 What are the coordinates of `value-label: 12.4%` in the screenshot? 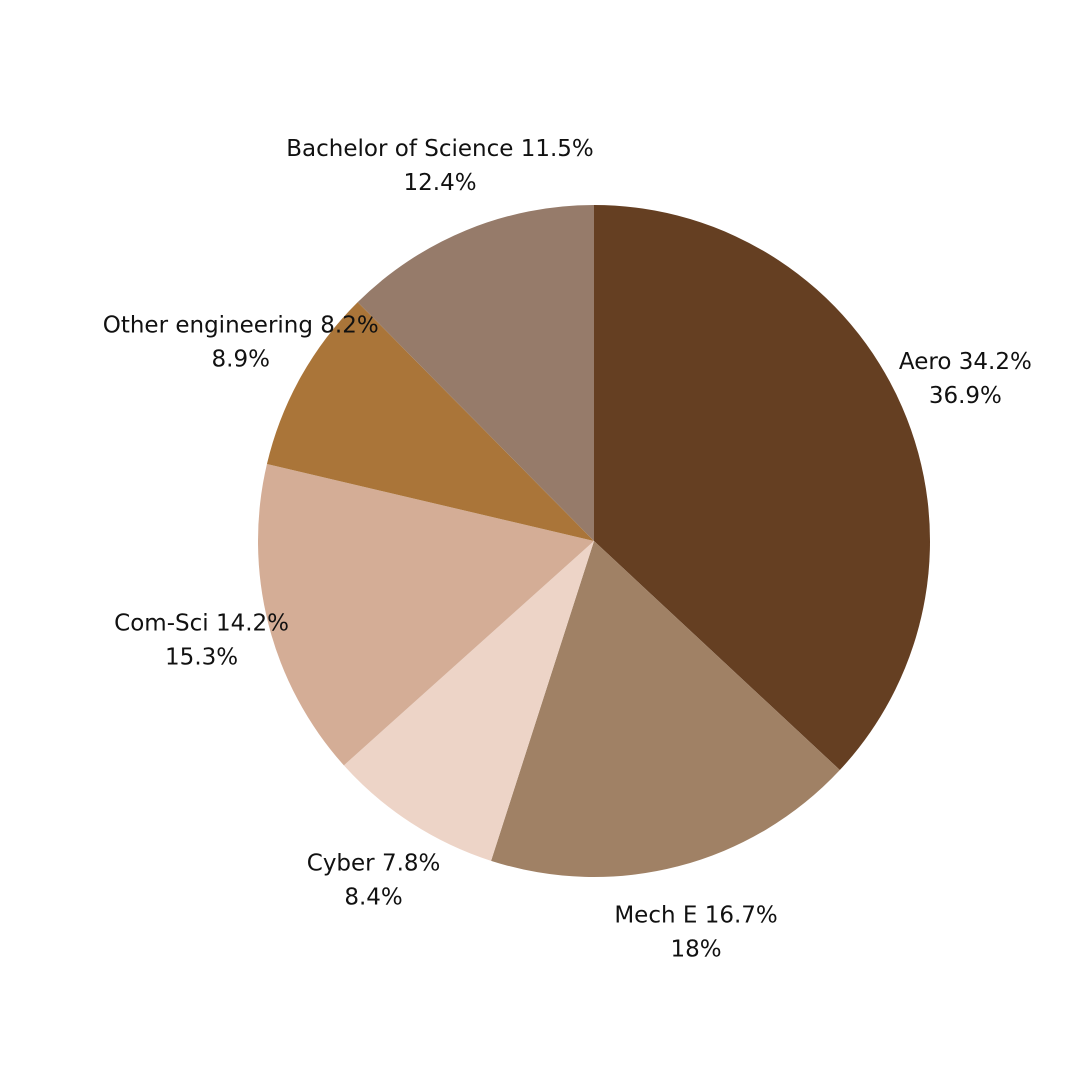 It's located at (440, 183).